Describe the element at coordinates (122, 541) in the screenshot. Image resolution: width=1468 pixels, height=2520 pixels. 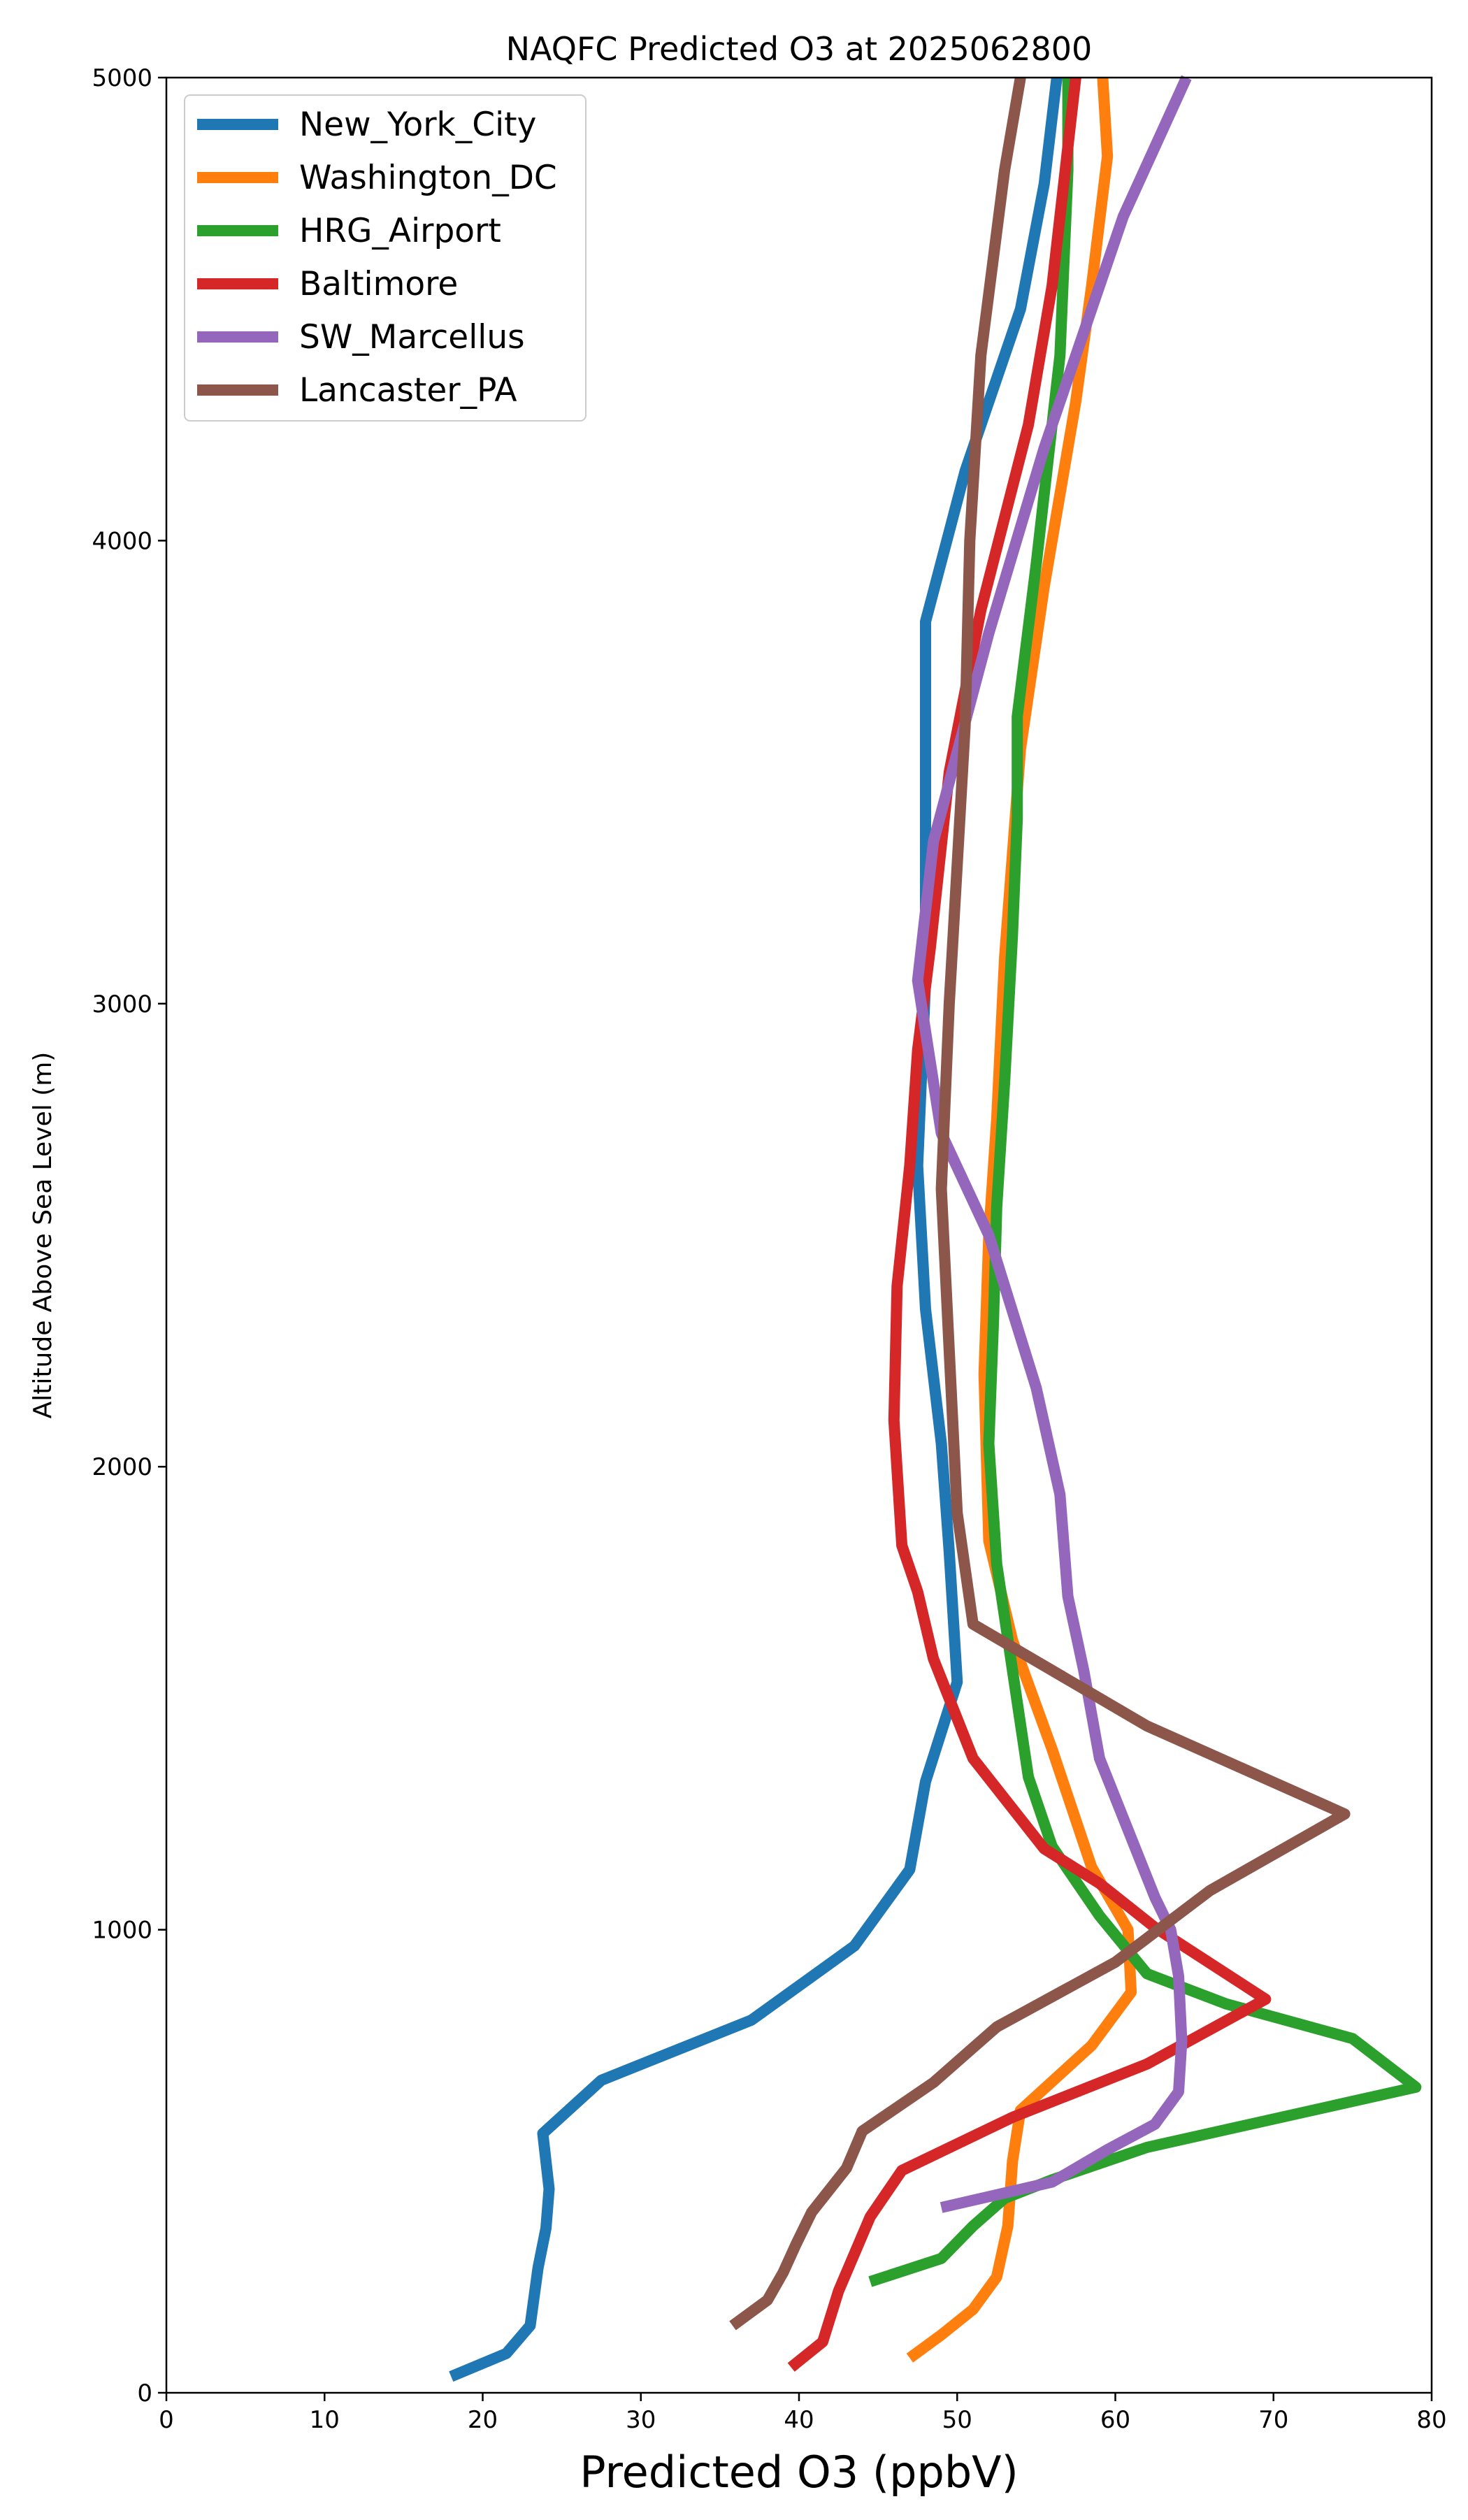
I see `y-tick-label-4: 4000` at that location.